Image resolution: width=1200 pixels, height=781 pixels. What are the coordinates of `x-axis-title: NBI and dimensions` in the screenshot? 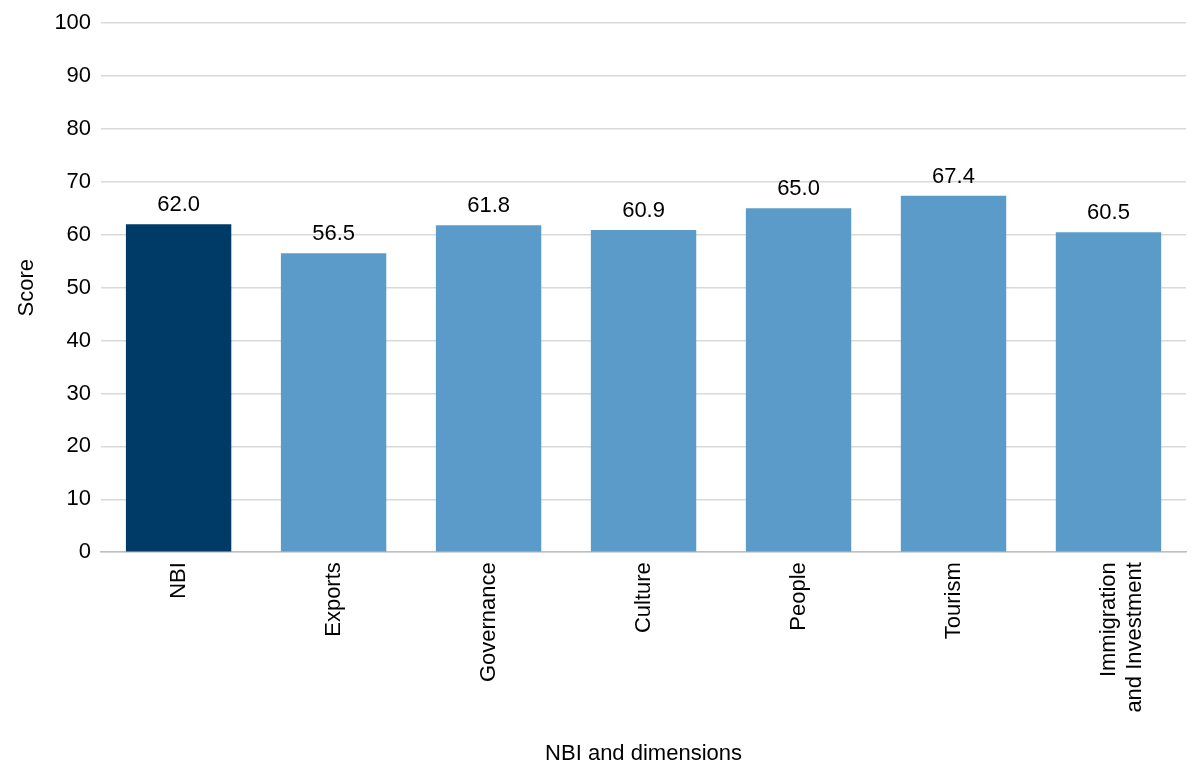 It's located at (643, 752).